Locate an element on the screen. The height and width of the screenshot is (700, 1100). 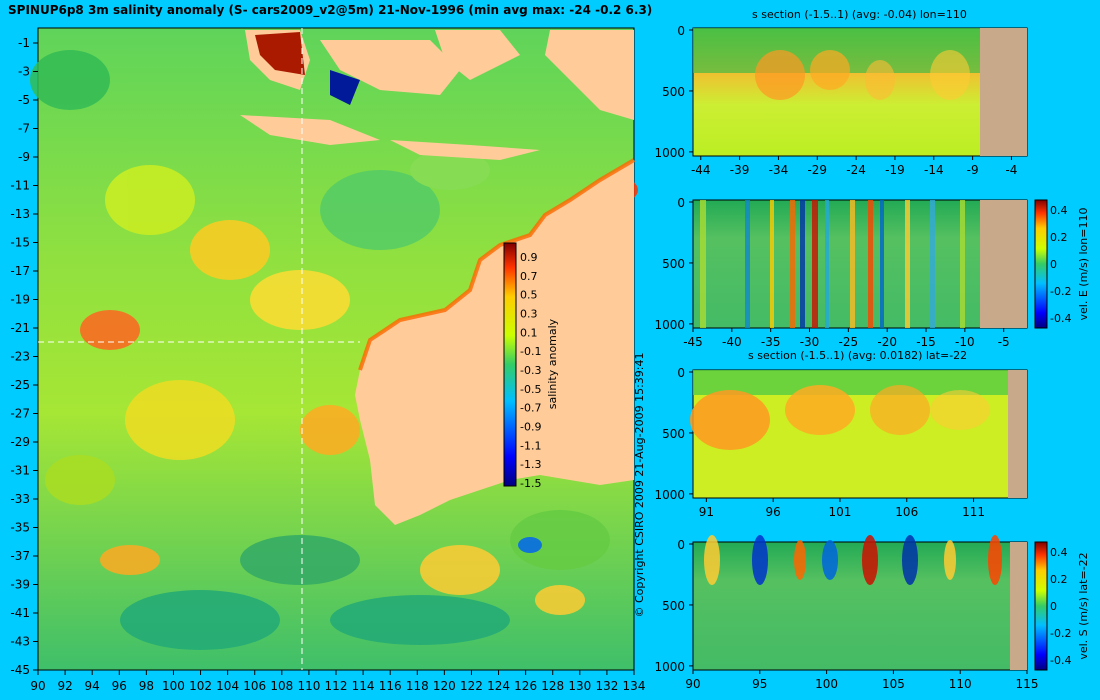
colorbar-tick: 0.7 is located at coordinates (529, 276).